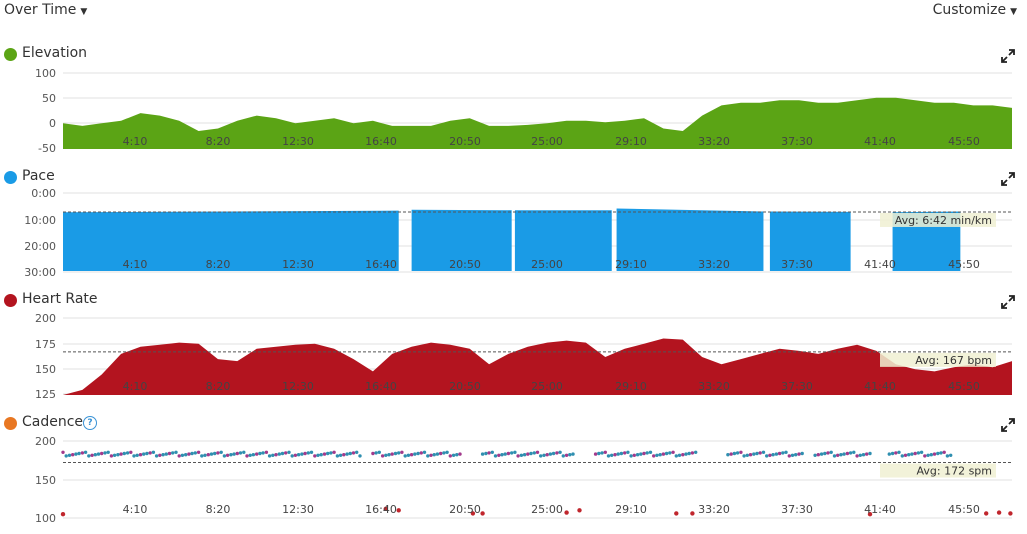 Image resolution: width=1027 pixels, height=534 pixels. What do you see at coordinates (955, 471) in the screenshot?
I see `average-label: Avg: 172 spm` at bounding box center [955, 471].